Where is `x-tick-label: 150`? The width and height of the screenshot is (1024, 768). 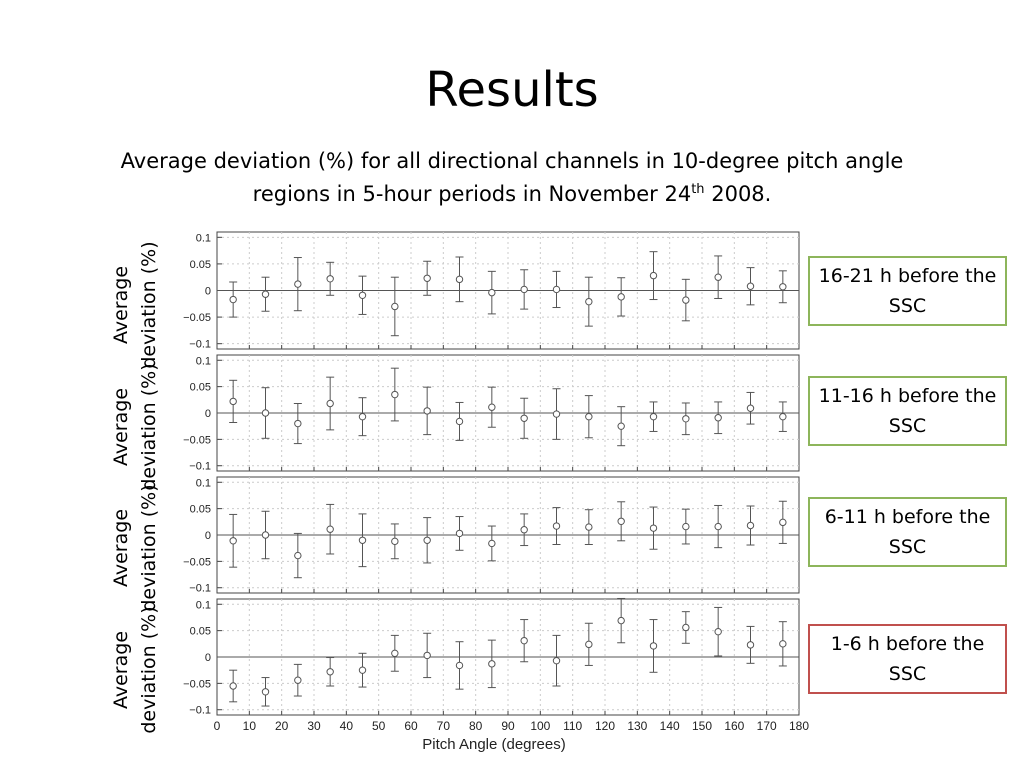
x-tick-label: 150 is located at coordinates (702, 726).